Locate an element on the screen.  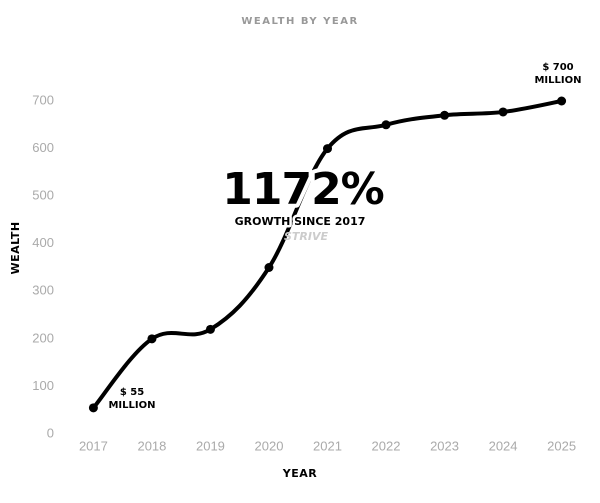
chart-title: WEALTH BY YEAR is located at coordinates (299, 21).